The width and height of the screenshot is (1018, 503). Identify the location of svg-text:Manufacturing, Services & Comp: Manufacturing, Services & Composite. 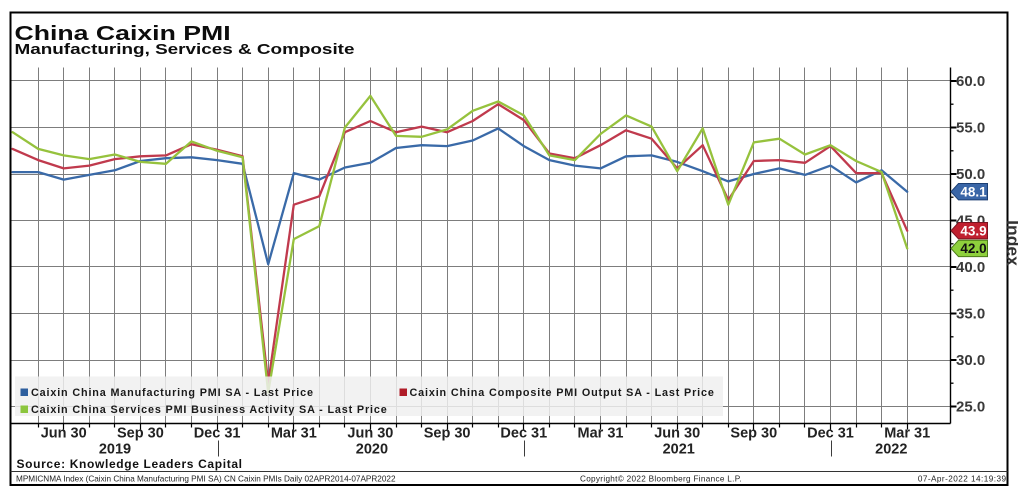
(185, 49).